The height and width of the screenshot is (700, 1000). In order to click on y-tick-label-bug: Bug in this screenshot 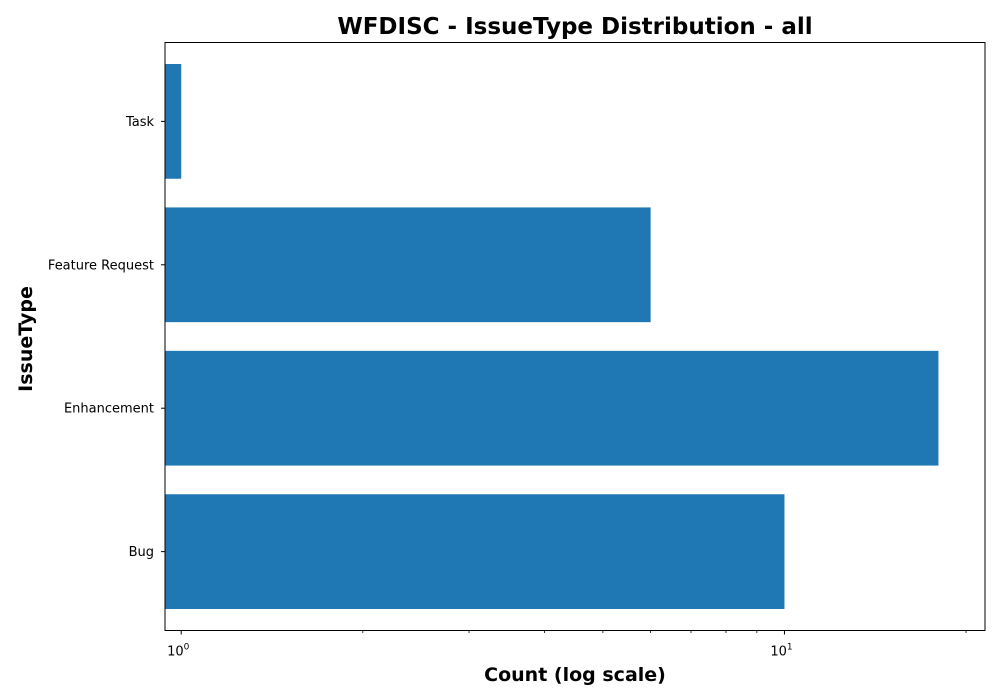, I will do `click(141, 552)`.